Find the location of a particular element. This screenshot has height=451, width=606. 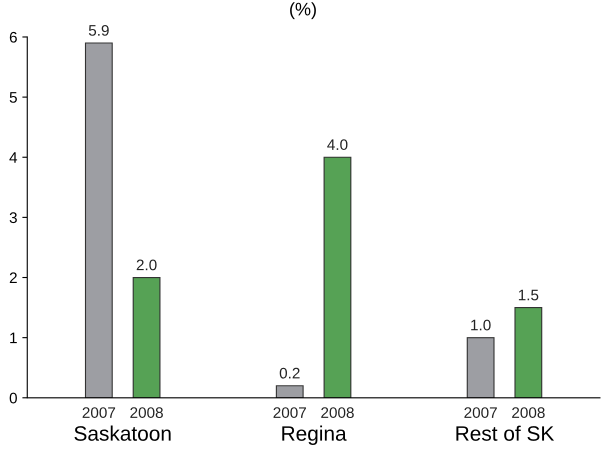

data-label: 4.0 is located at coordinates (337, 144).